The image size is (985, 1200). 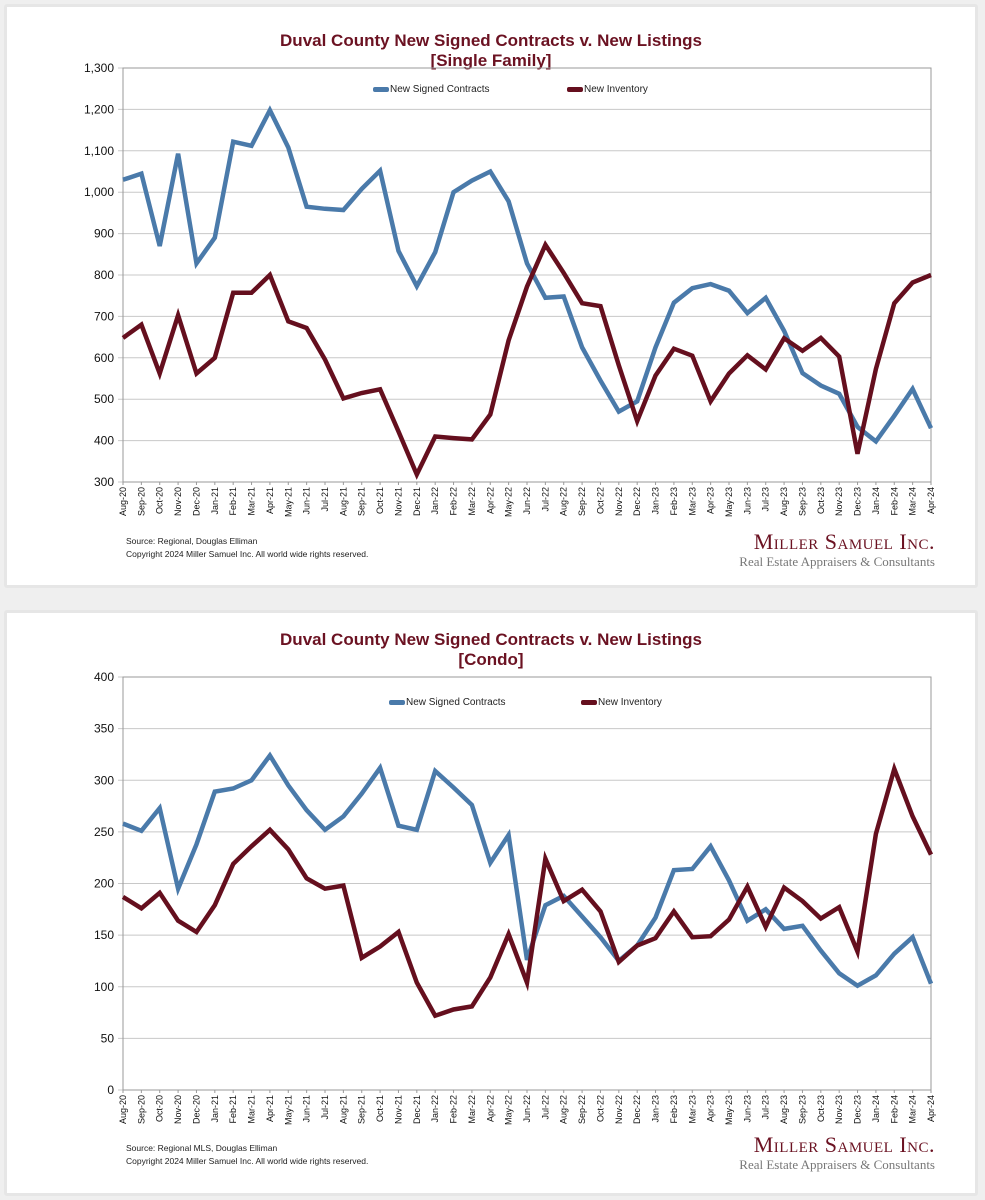 I want to click on y-tick-label: 900, so click(x=104, y=234).